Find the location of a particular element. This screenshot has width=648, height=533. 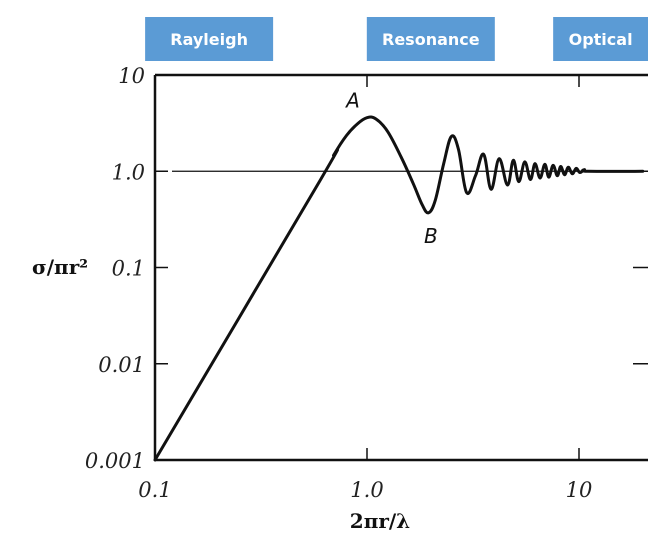

annotation-b: B is located at coordinates (431, 236).